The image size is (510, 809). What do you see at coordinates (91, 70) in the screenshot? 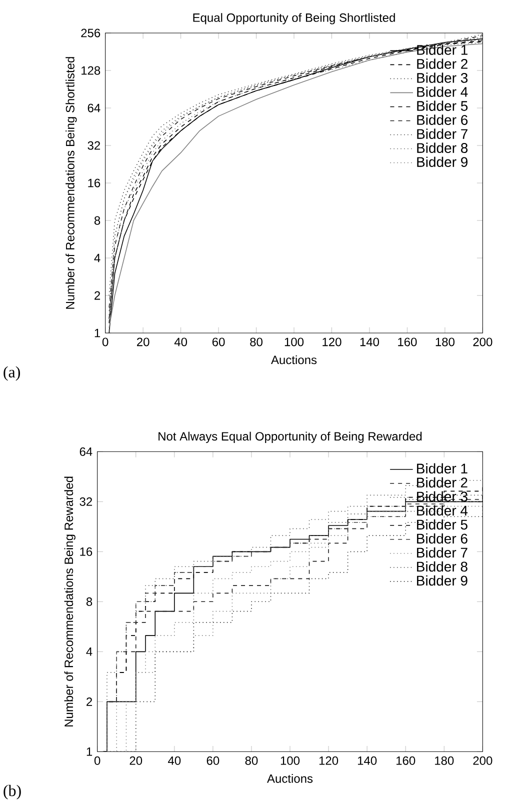
I see `y-tick-label: 128` at bounding box center [91, 70].